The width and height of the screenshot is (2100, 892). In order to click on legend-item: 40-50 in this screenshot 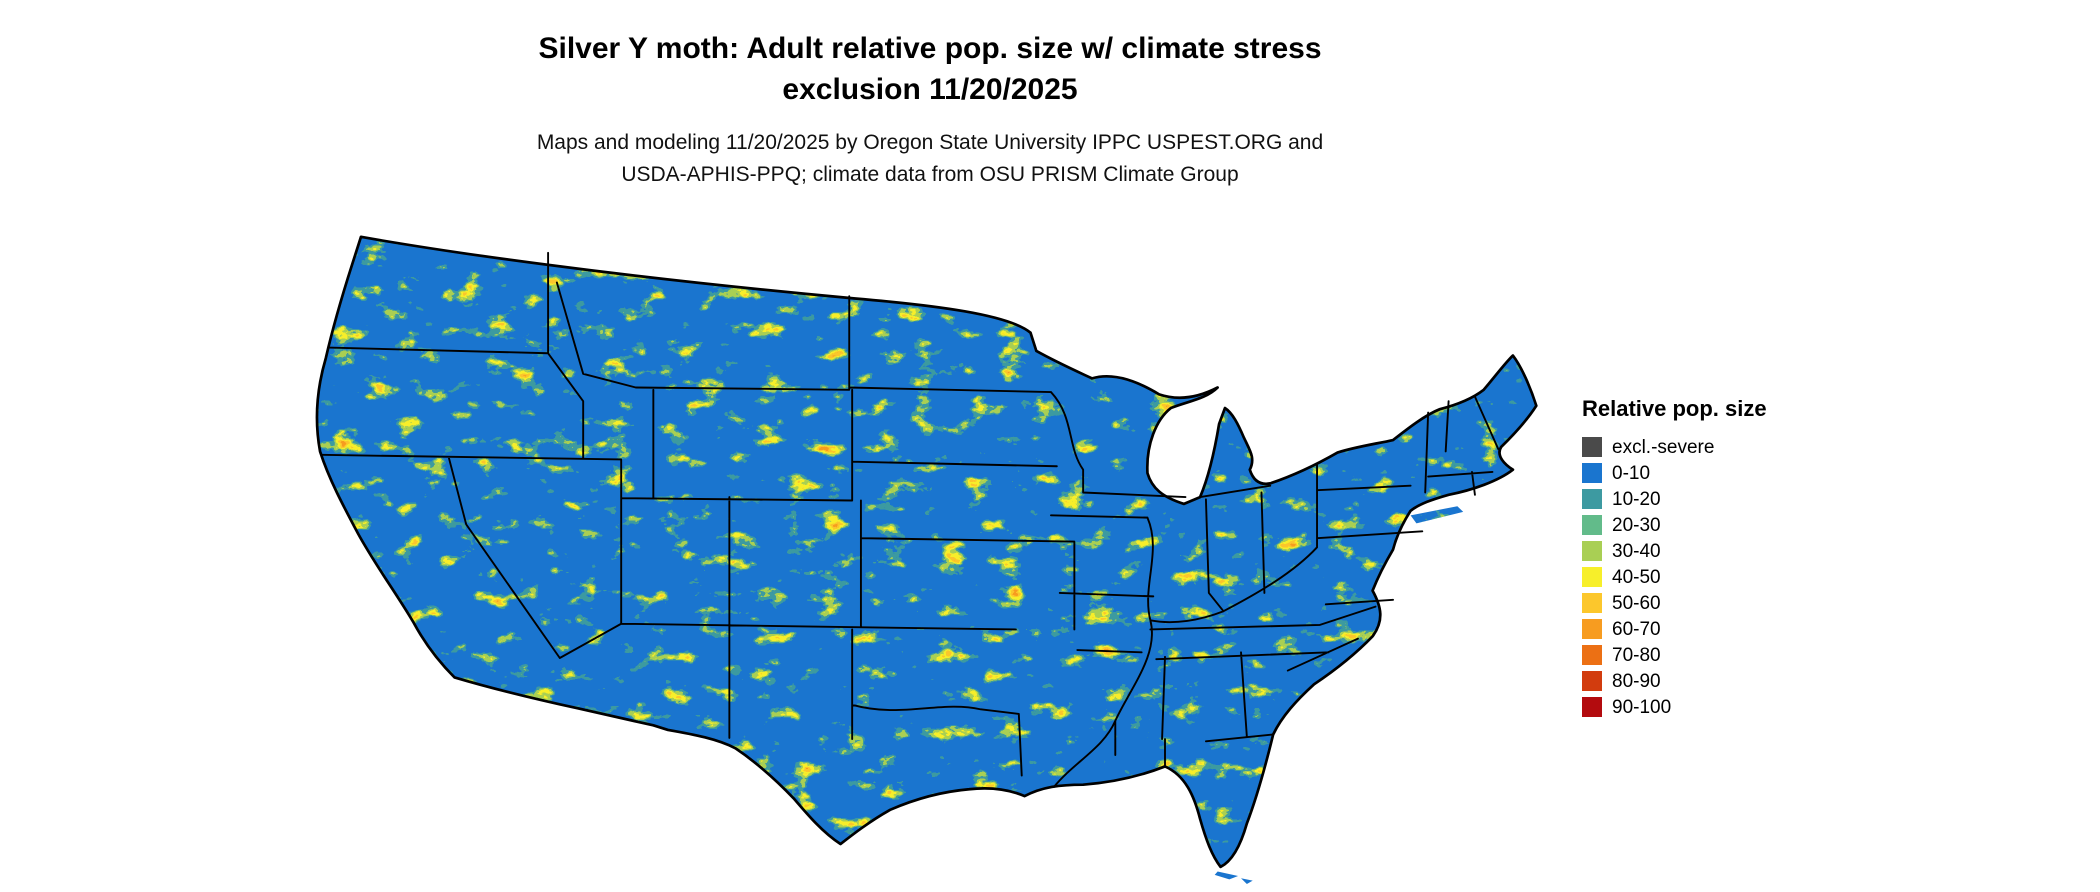, I will do `click(1712, 577)`.